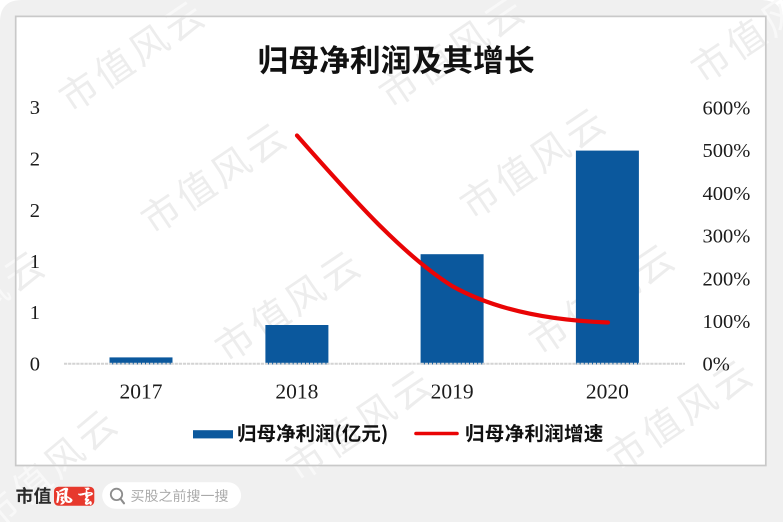  I want to click on svg-text: 200%, so click(727, 279).